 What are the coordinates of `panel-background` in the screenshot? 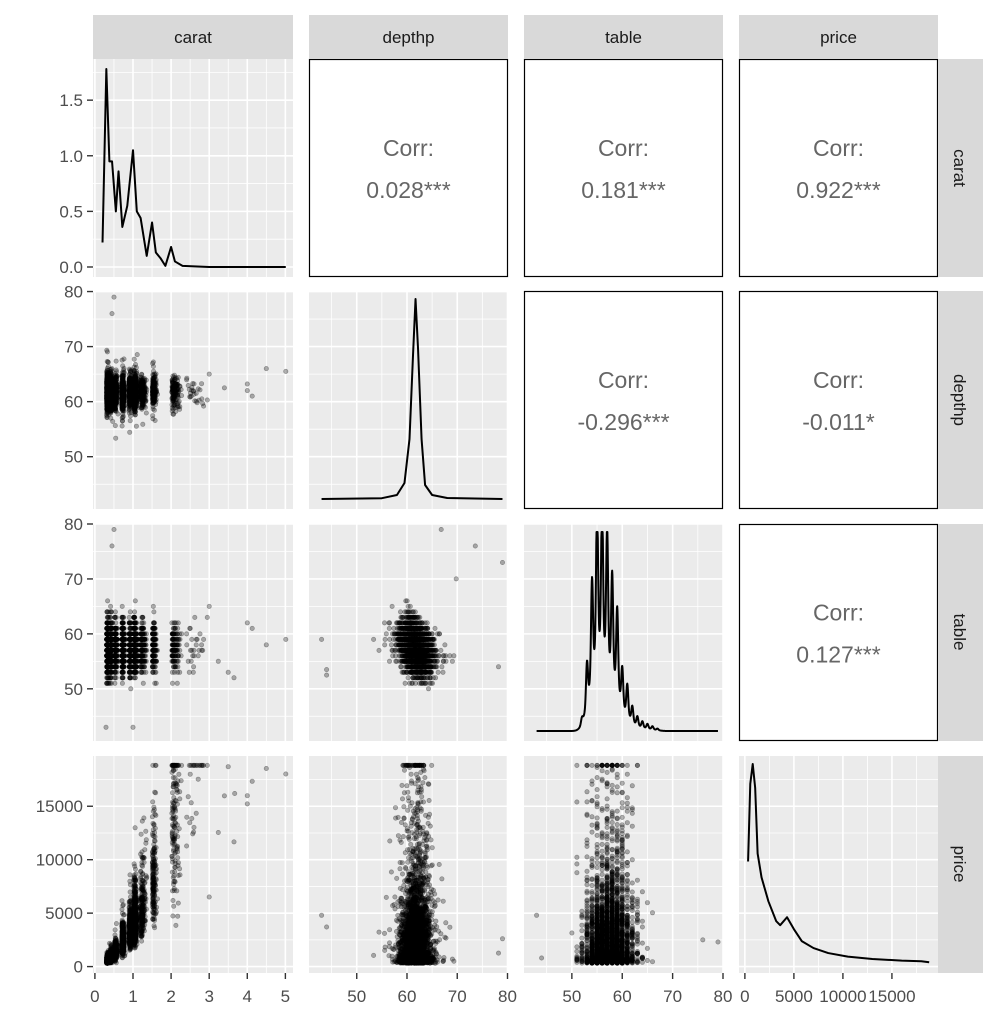 It's located at (193, 168).